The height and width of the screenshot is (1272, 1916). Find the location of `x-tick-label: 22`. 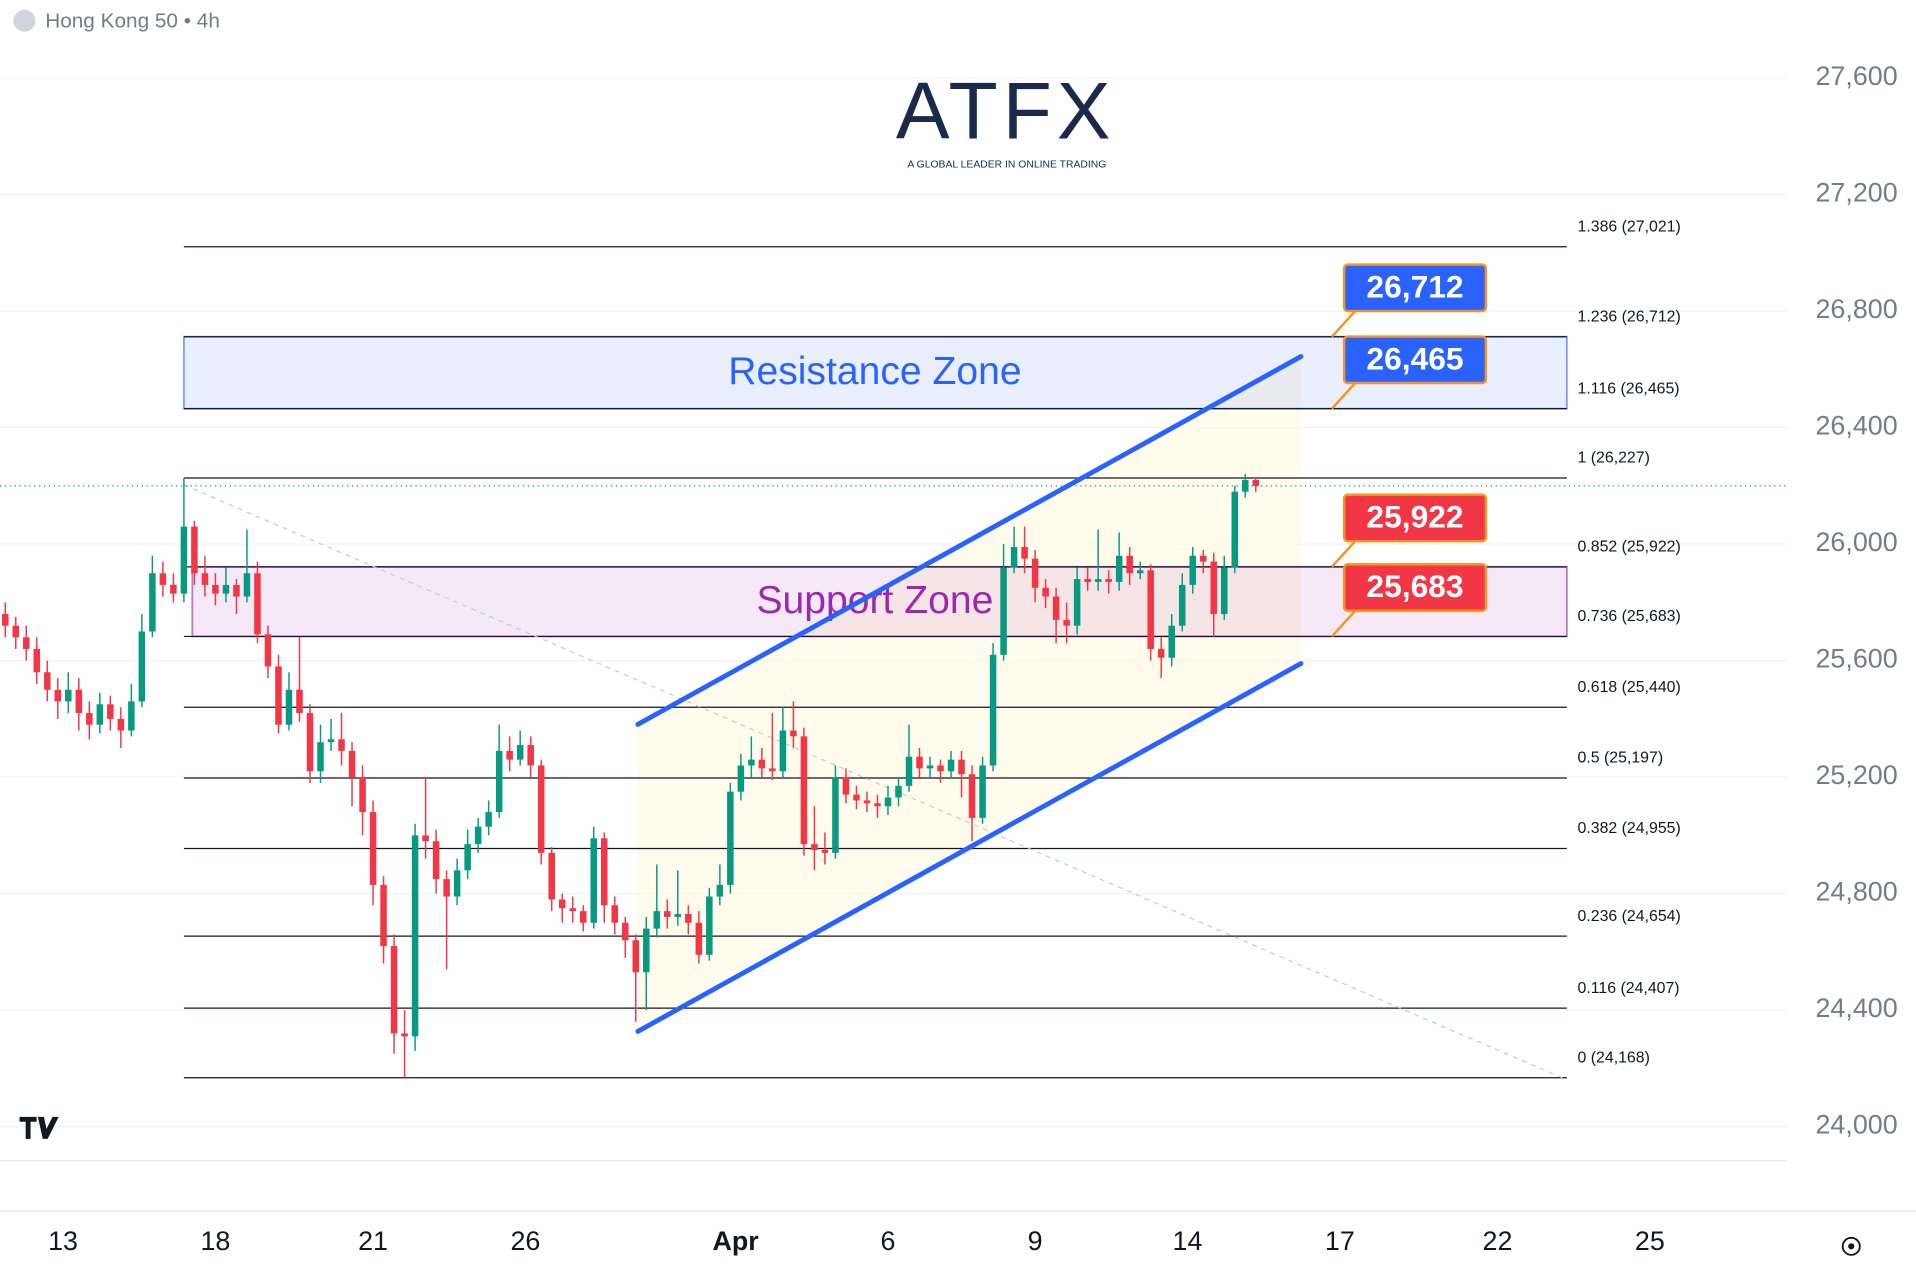

x-tick-label: 22 is located at coordinates (1498, 1241).